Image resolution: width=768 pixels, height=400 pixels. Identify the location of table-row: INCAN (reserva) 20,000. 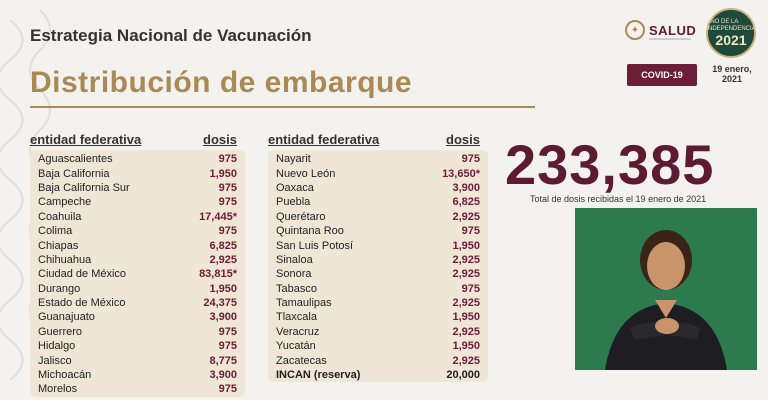
(378, 375).